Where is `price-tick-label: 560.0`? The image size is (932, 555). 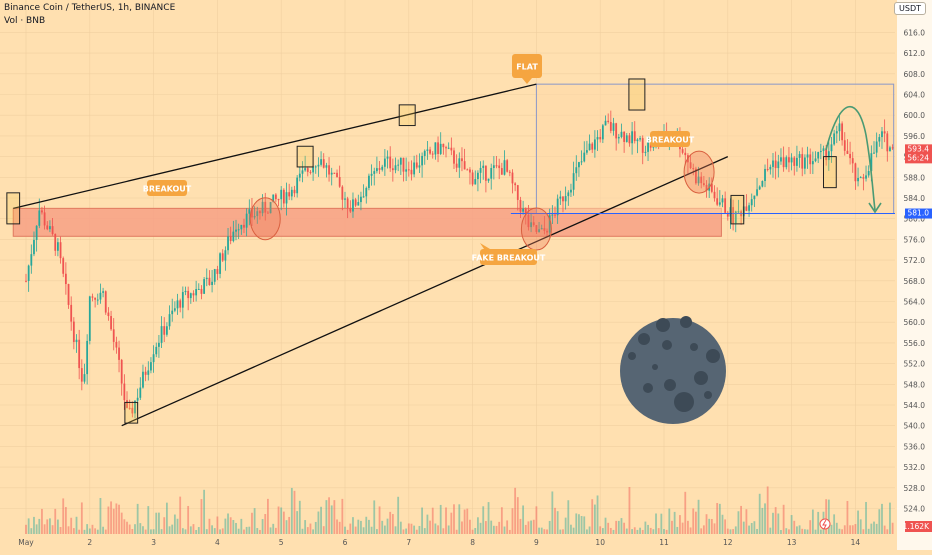 price-tick-label: 560.0 is located at coordinates (915, 322).